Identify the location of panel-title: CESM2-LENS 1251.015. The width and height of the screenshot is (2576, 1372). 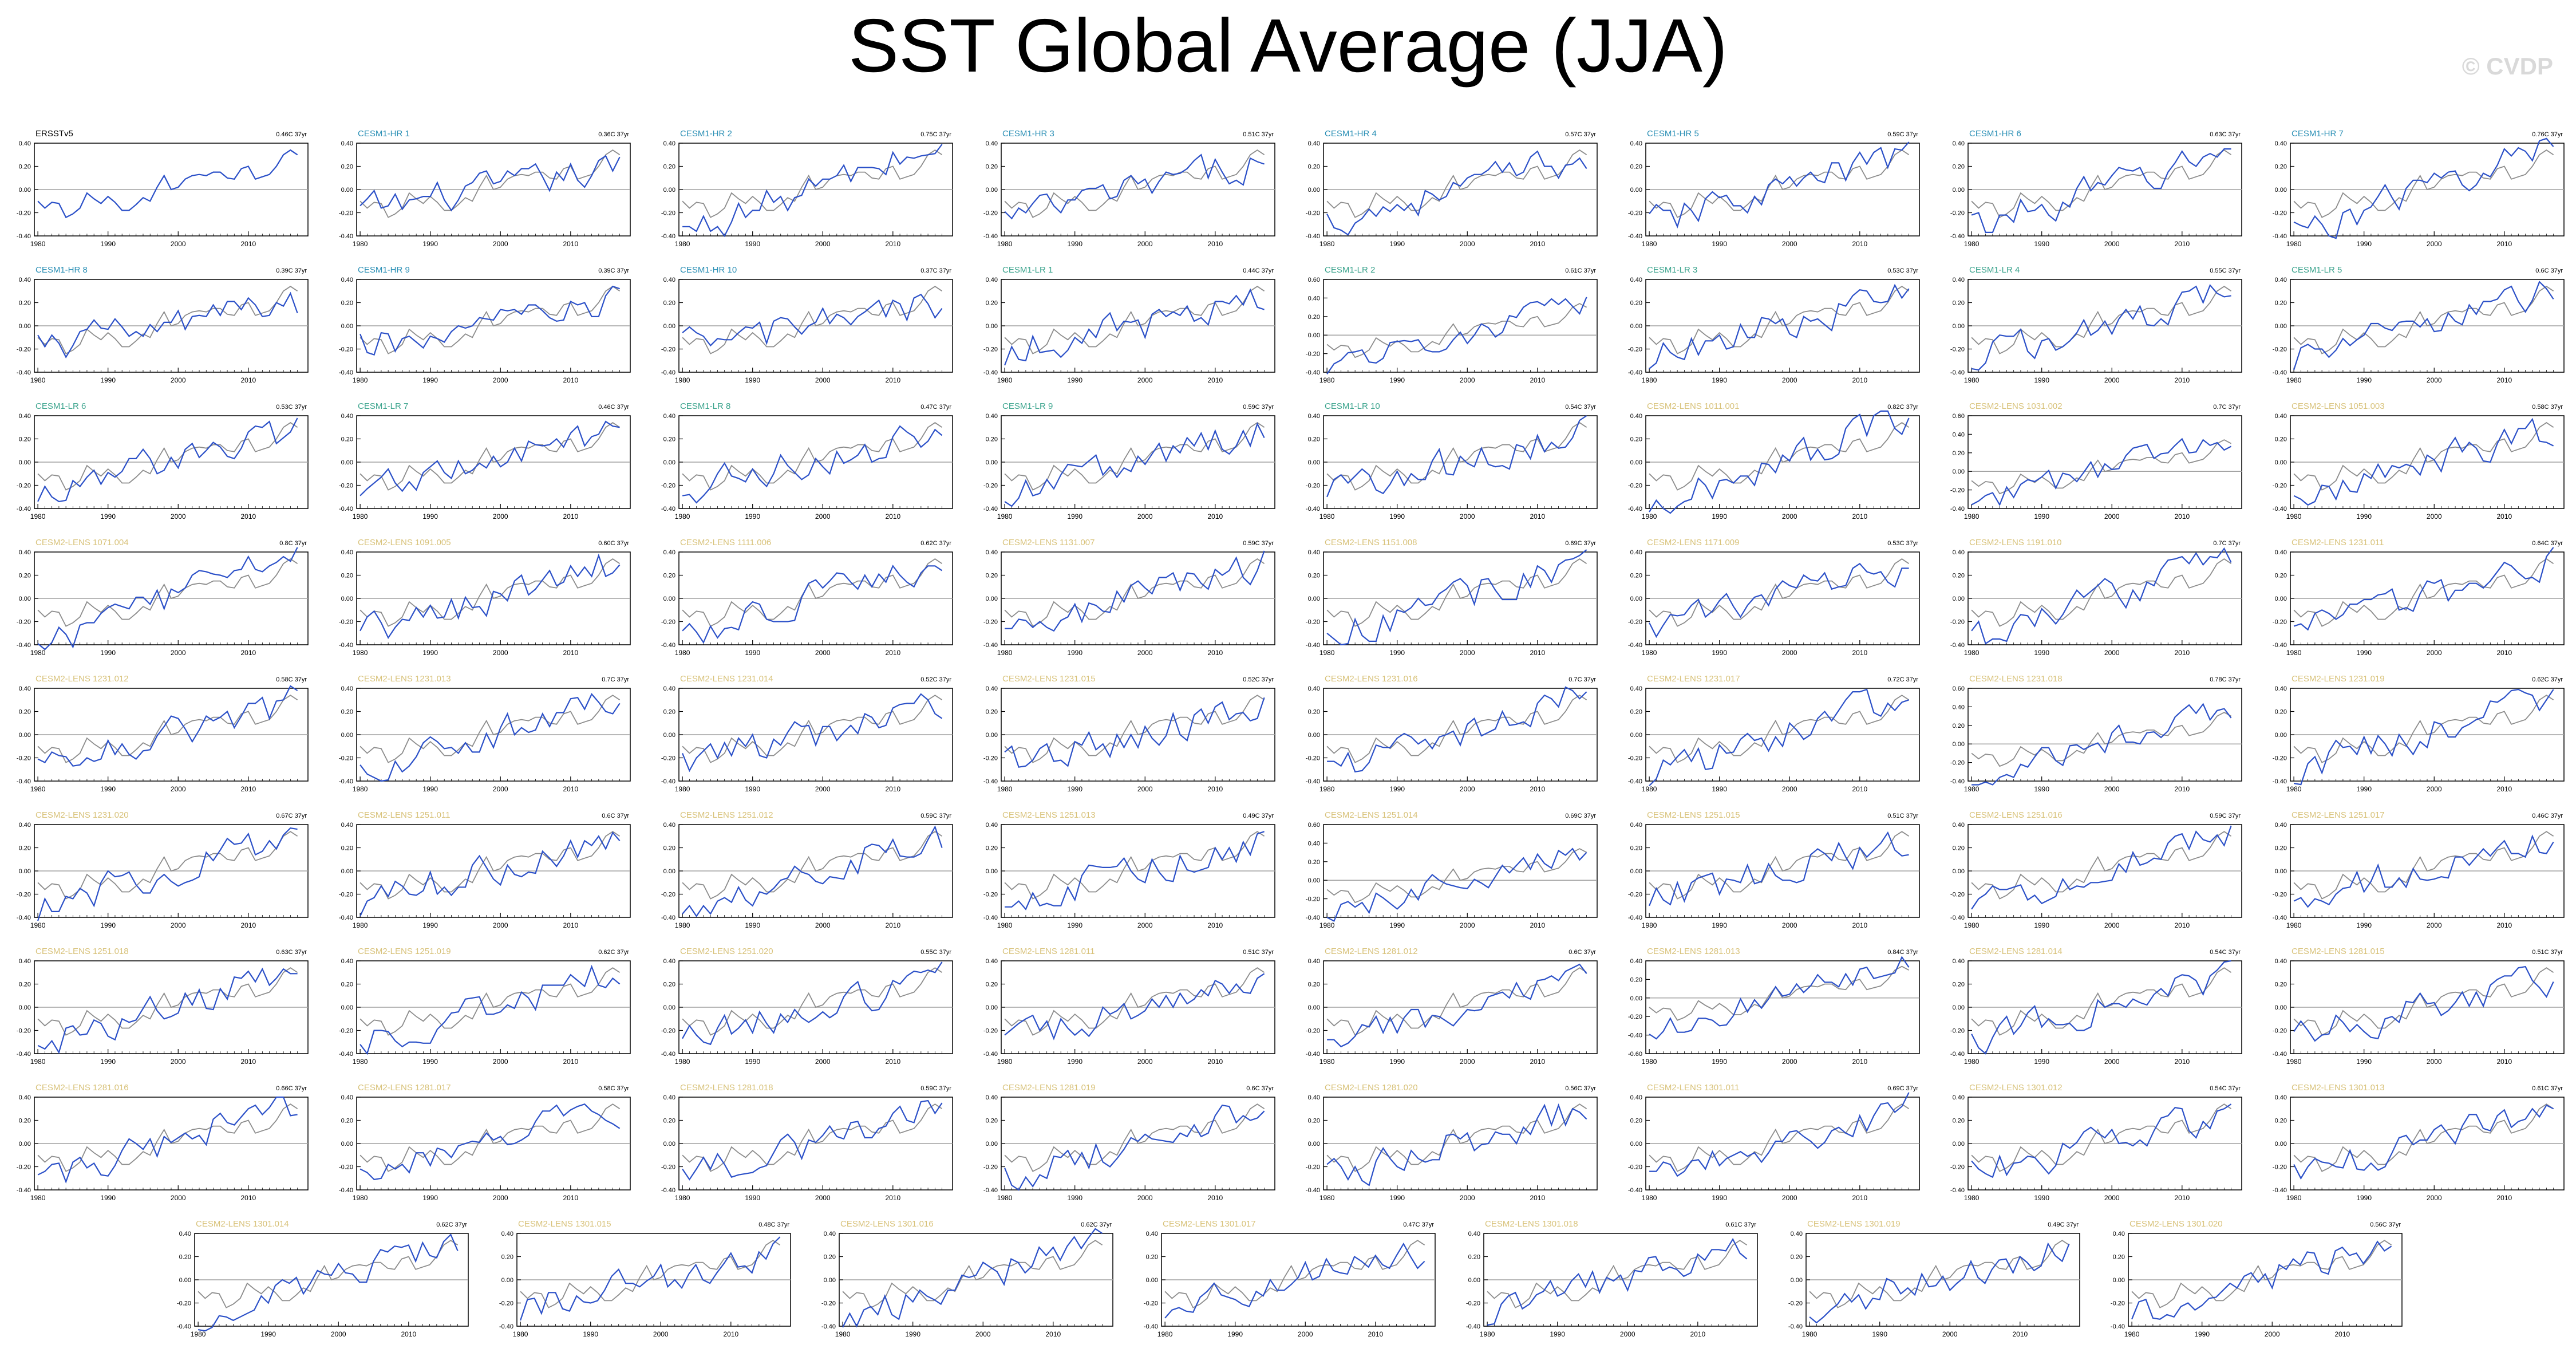
(1693, 815).